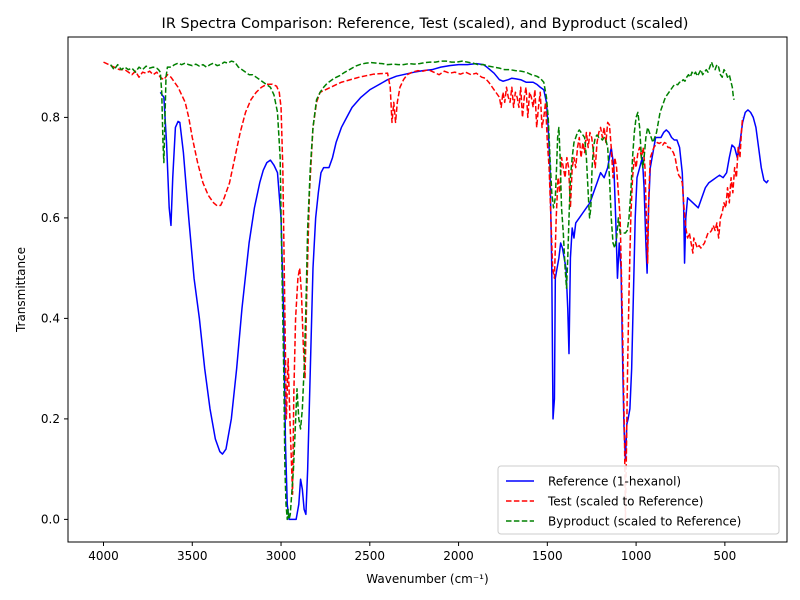 The width and height of the screenshot is (800, 600). What do you see at coordinates (50, 519) in the screenshot?
I see `y-tick-label: 0.0` at bounding box center [50, 519].